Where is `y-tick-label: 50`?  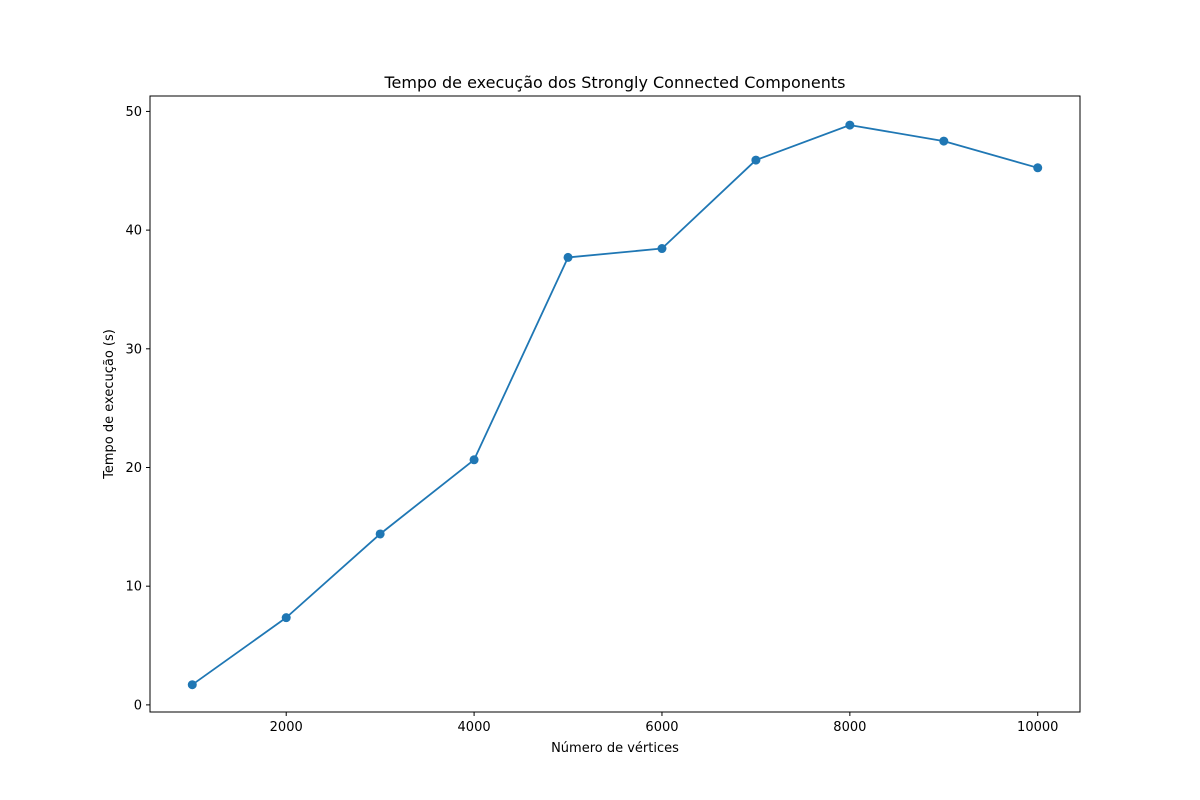 y-tick-label: 50 is located at coordinates (133, 112).